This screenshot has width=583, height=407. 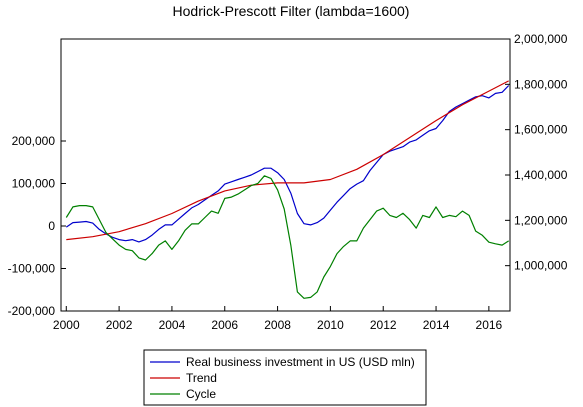 I want to click on right-tick-label: 1,400,000, so click(x=541, y=175).